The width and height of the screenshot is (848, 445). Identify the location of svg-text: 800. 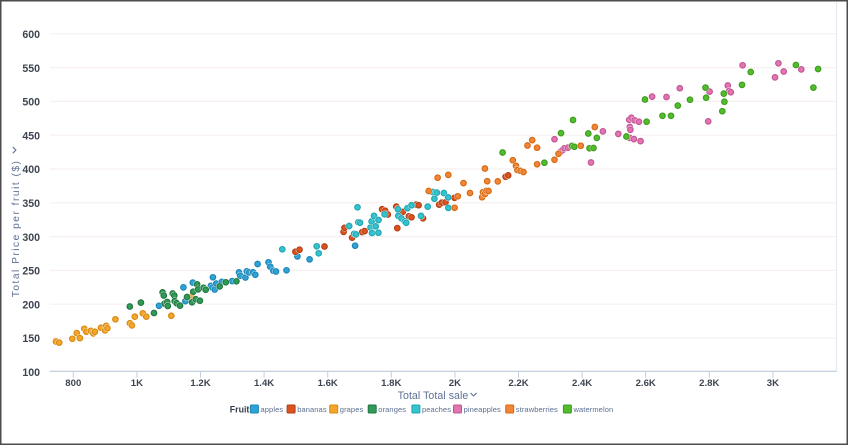
(73, 383).